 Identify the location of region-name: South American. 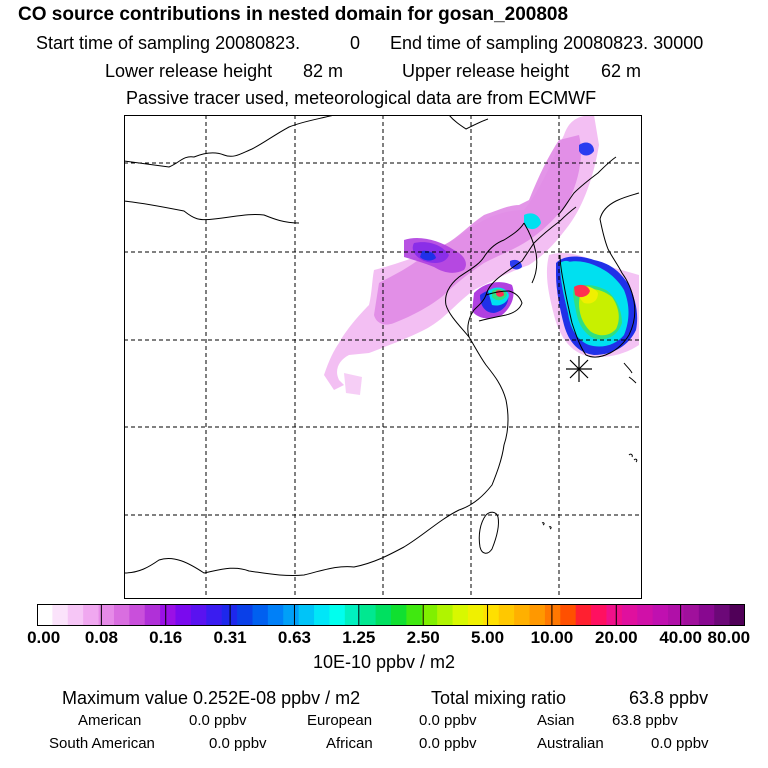
(102, 743).